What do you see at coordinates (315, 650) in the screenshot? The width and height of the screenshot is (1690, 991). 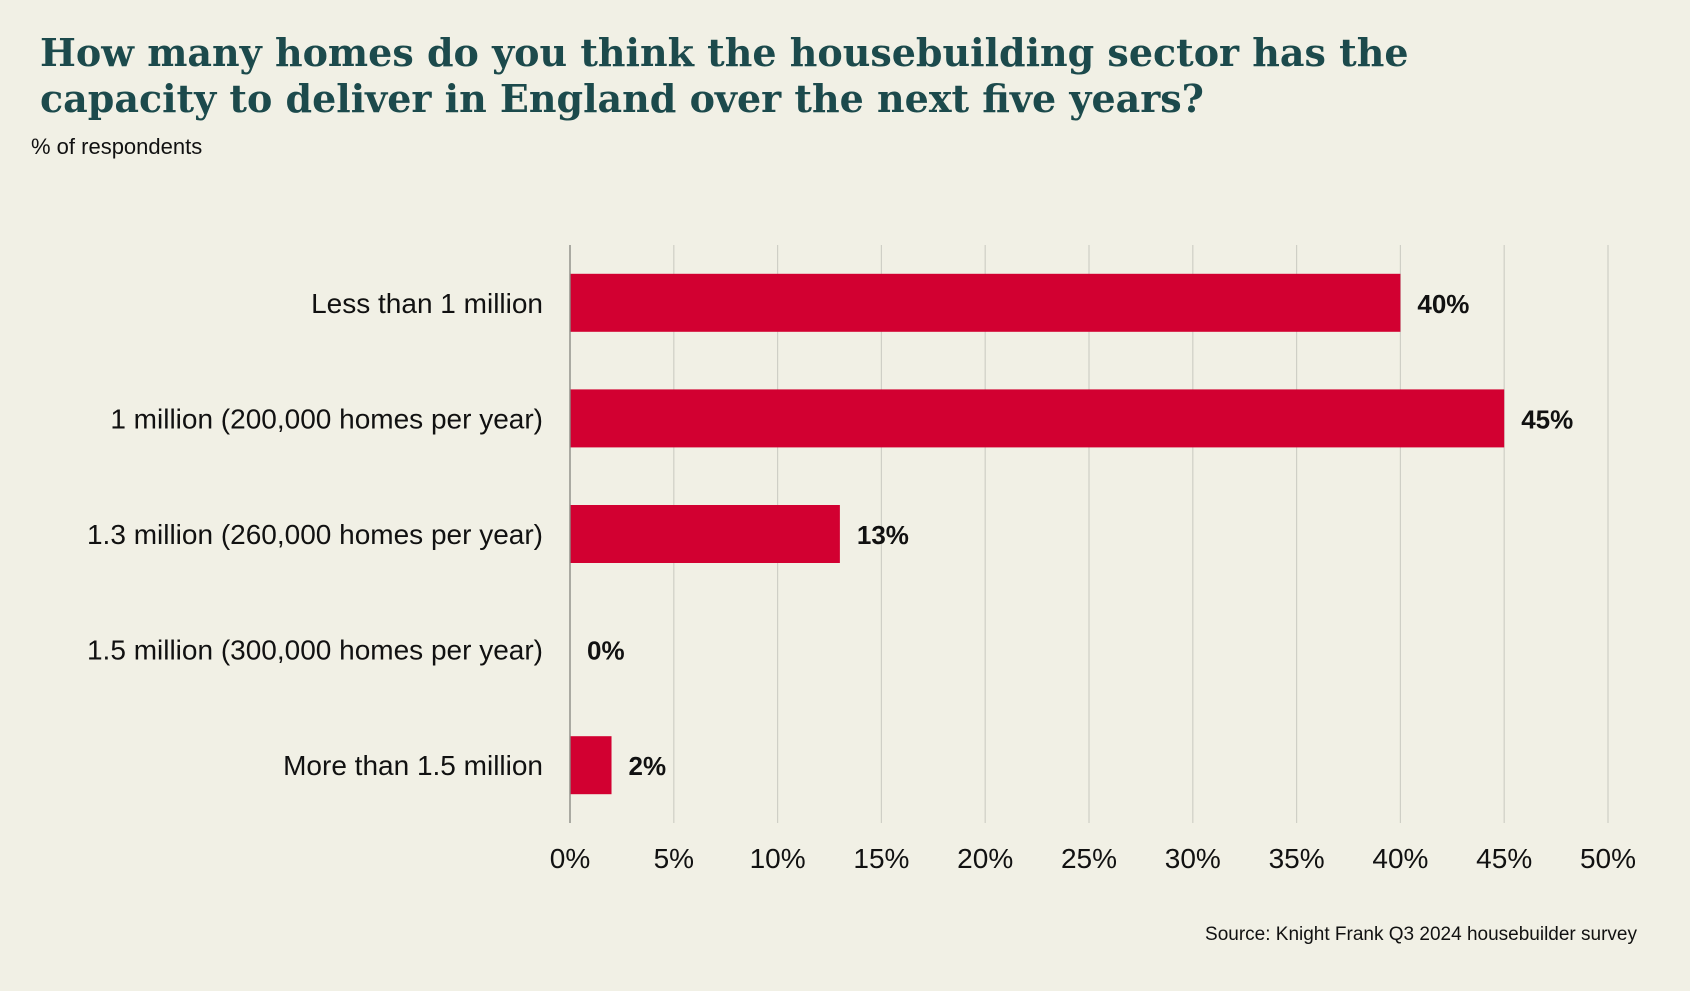 I see `category-label: 1.5 million (300,000 homes per year)` at bounding box center [315, 650].